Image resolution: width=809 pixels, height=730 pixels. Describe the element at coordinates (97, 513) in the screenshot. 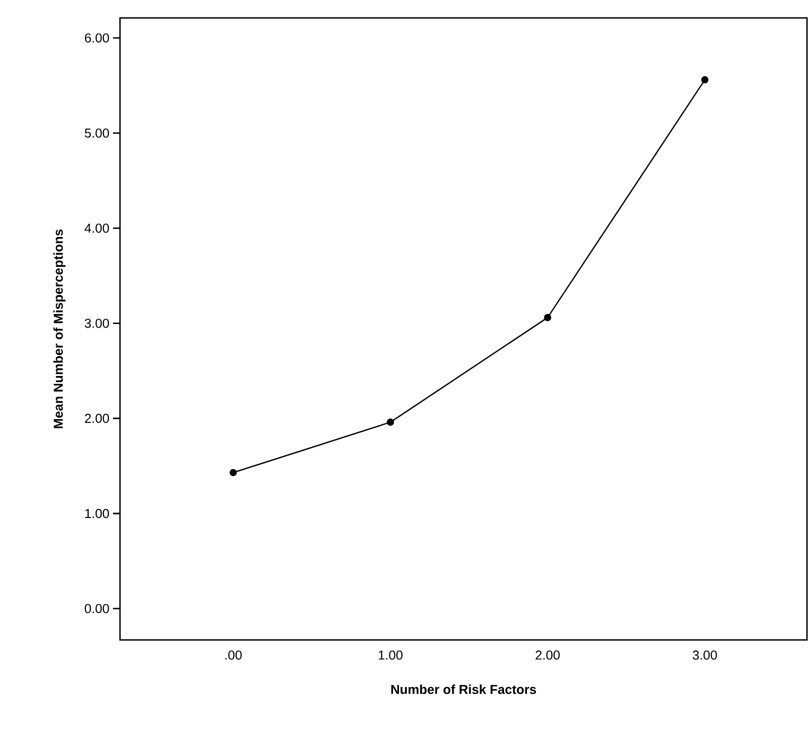

I see `y-tick-label: 1.00` at that location.